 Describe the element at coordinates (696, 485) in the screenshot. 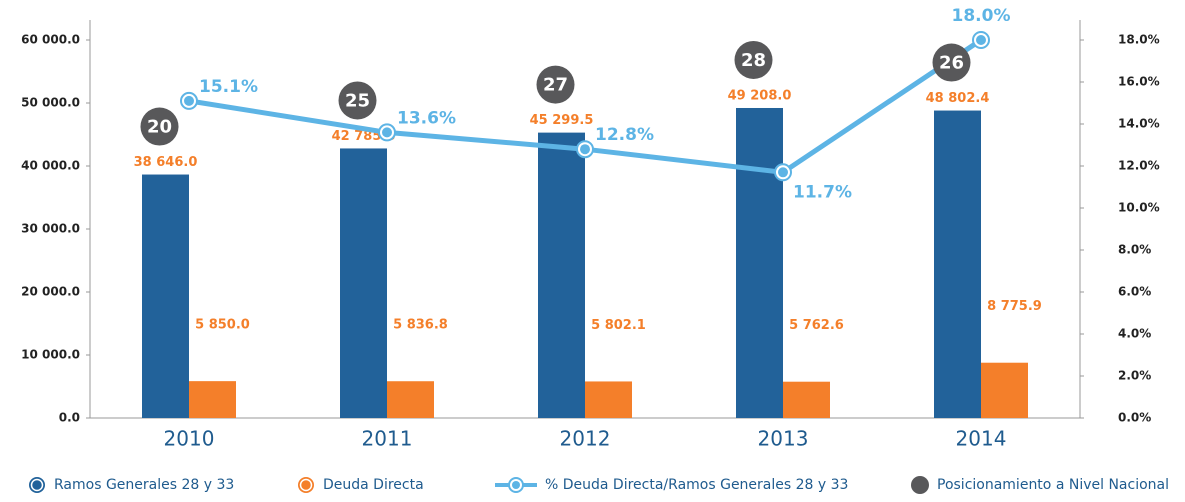

I see `legend-label: % Deuda Directa/Ramos Generales 28 y 33` at that location.